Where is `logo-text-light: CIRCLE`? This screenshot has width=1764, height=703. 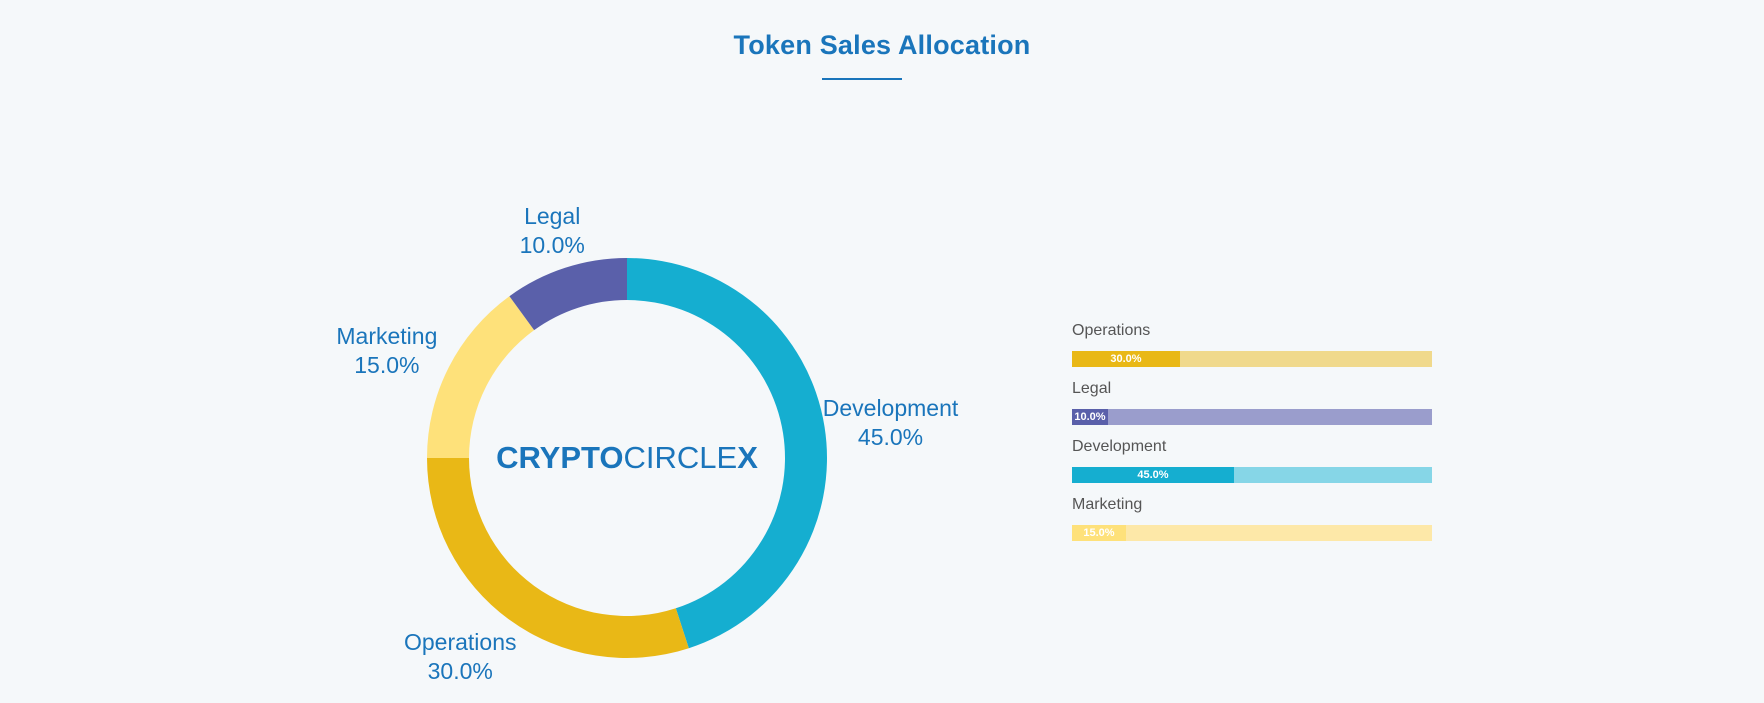 logo-text-light: CIRCLE is located at coordinates (681, 457).